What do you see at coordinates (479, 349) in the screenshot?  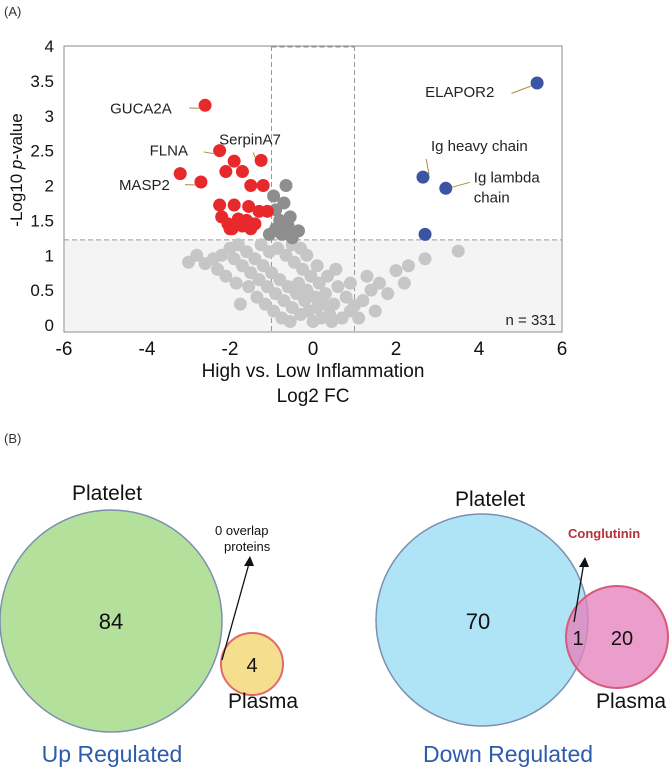 I see `x-tick-label: 4` at bounding box center [479, 349].